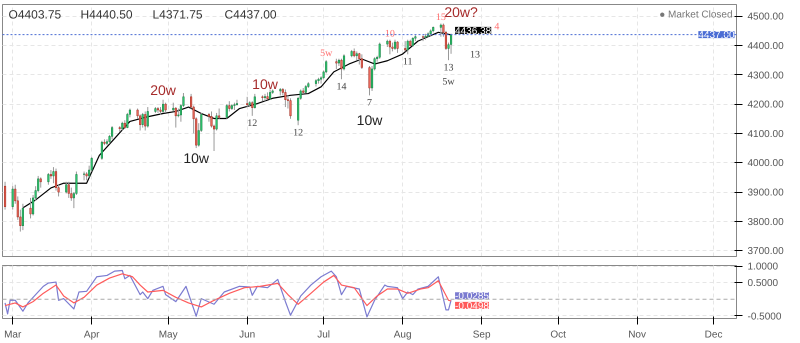 This screenshot has width=800, height=343. I want to click on annotation: 20w?, so click(461, 12).